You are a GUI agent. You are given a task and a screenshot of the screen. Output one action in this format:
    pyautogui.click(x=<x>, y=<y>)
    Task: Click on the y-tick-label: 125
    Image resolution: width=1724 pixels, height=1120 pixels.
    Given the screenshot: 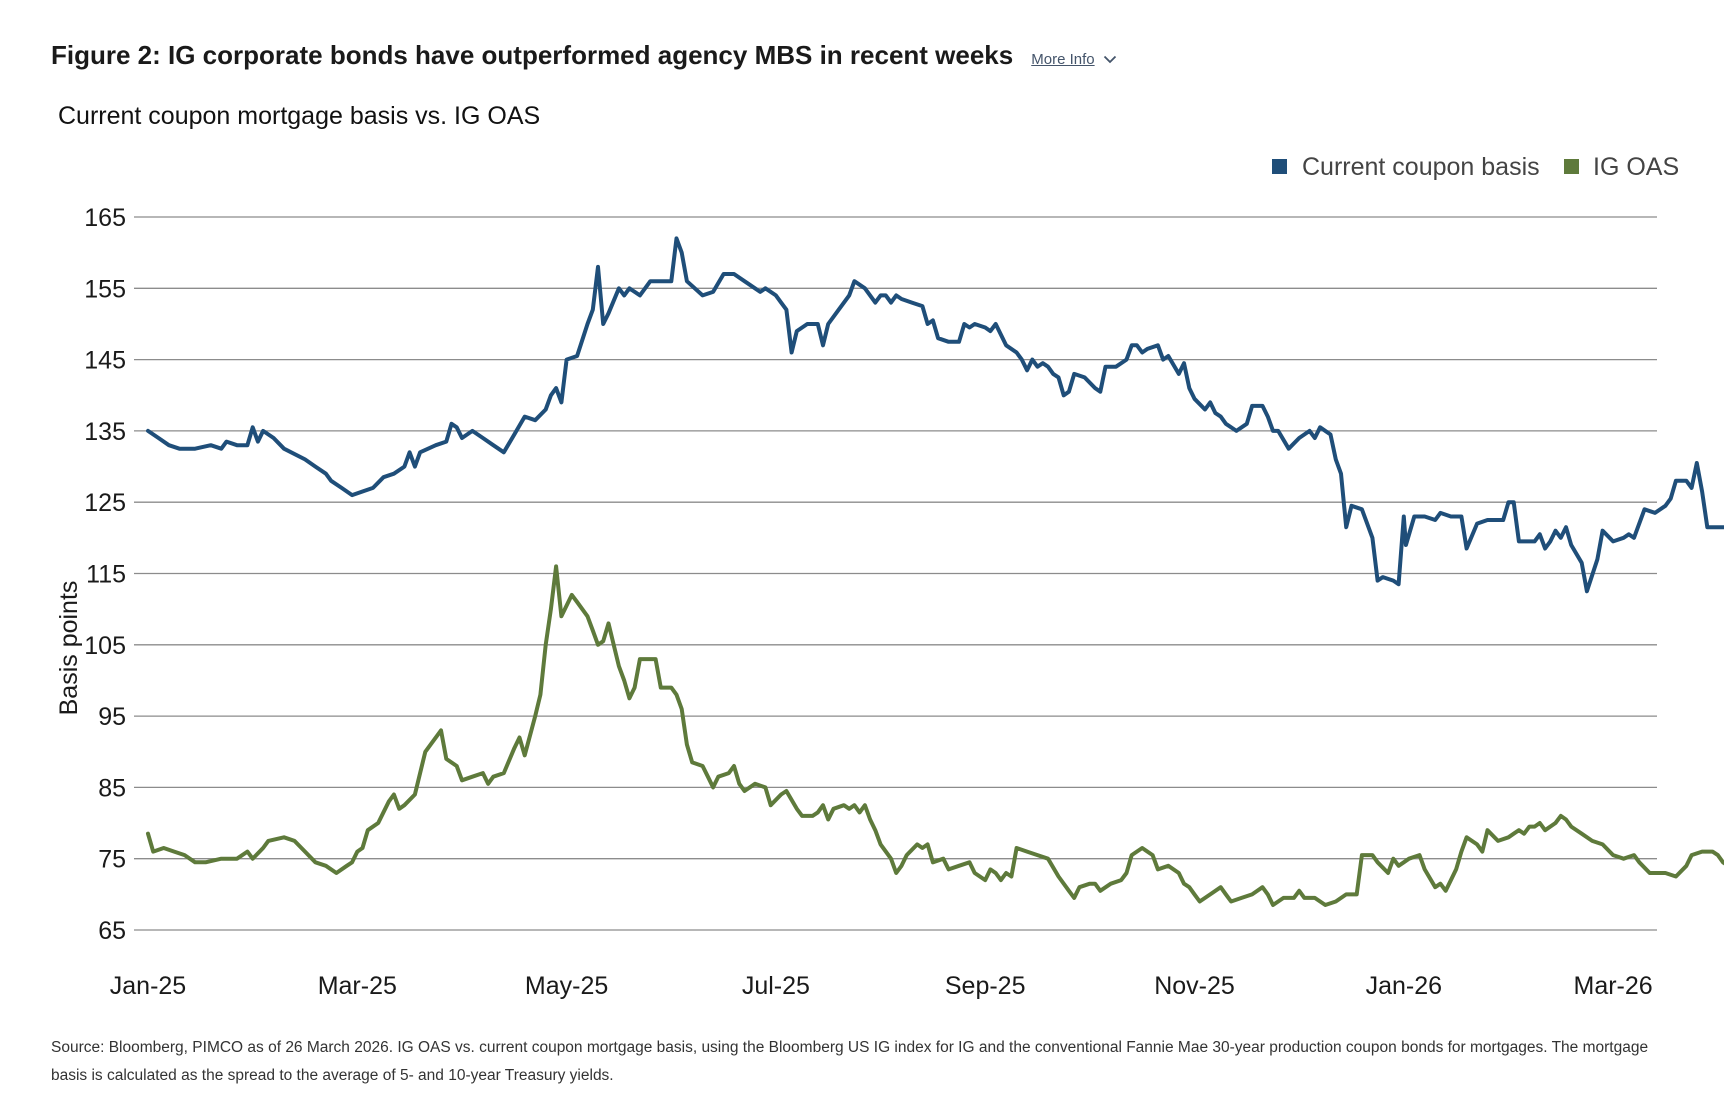 What is the action you would take?
    pyautogui.click(x=105, y=503)
    